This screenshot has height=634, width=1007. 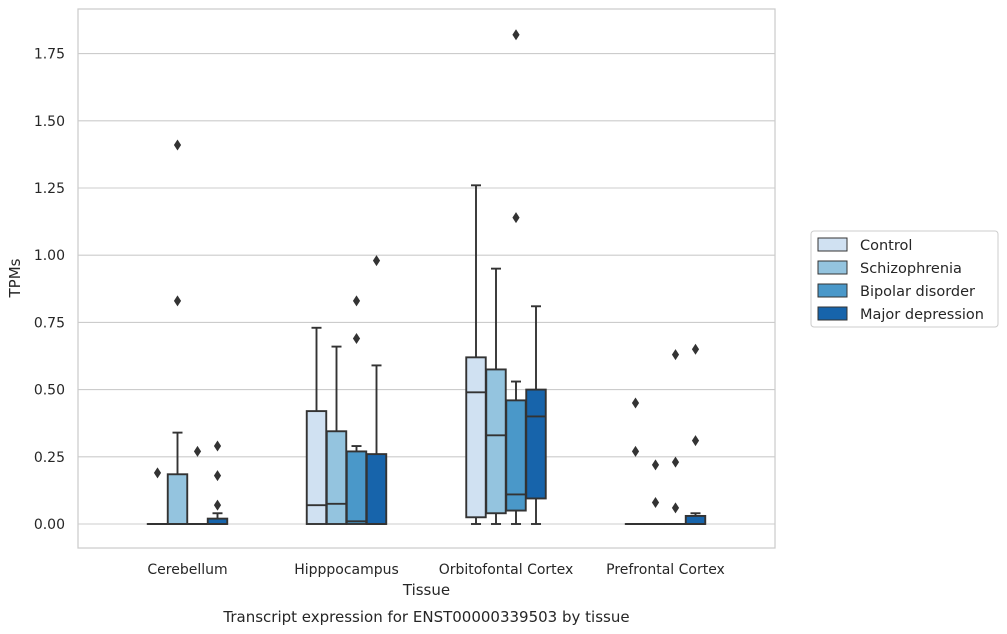 I want to click on legend-label-depression: Major depression, so click(x=922, y=315).